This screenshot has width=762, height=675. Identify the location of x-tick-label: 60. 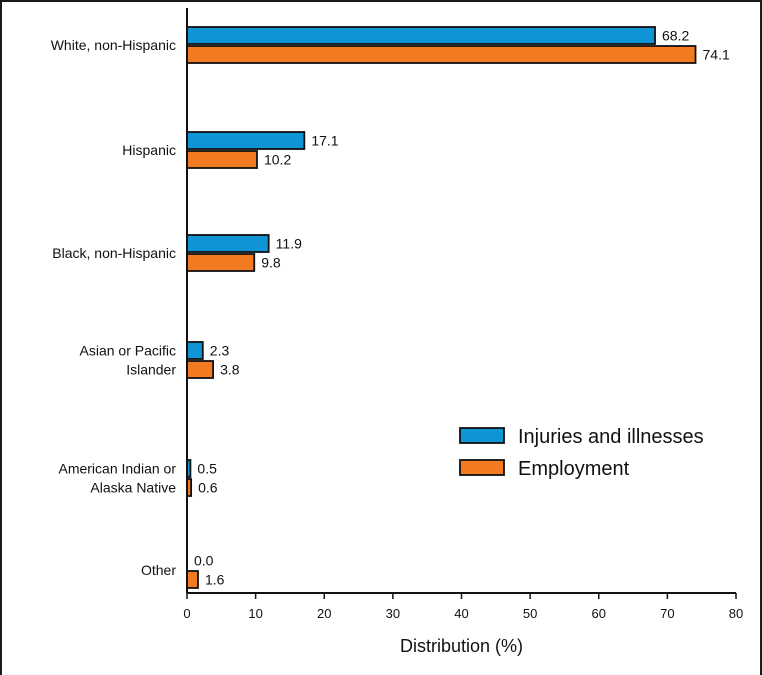
(599, 613).